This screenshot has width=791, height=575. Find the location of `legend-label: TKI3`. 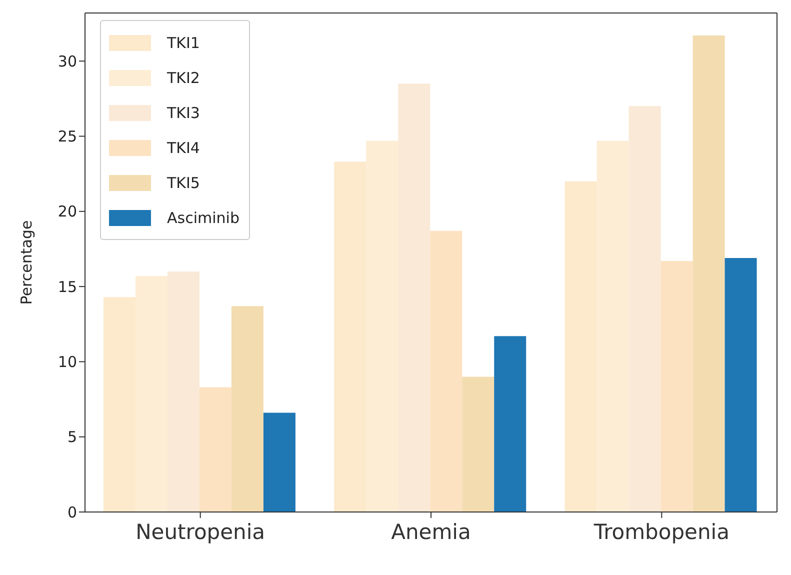

legend-label: TKI3 is located at coordinates (183, 113).